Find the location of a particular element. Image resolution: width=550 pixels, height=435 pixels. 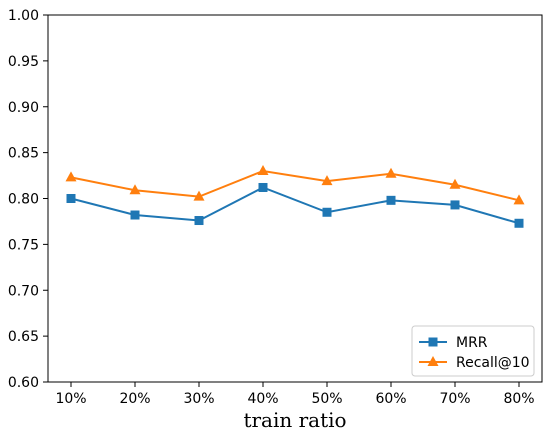

series-mrr is located at coordinates (295, 205).